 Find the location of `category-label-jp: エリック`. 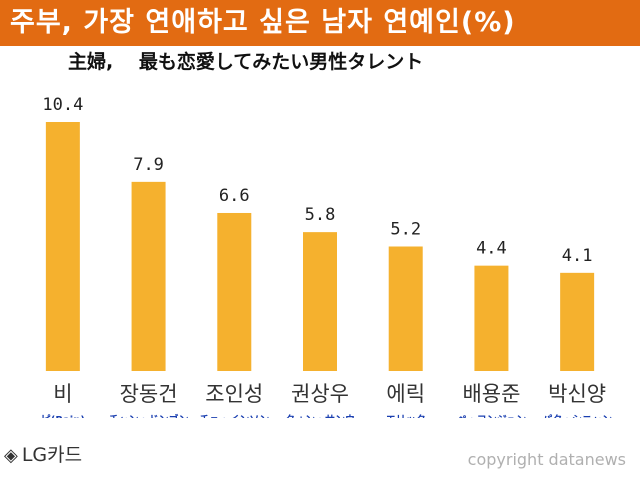

category-label-jp: エリック is located at coordinates (406, 416).